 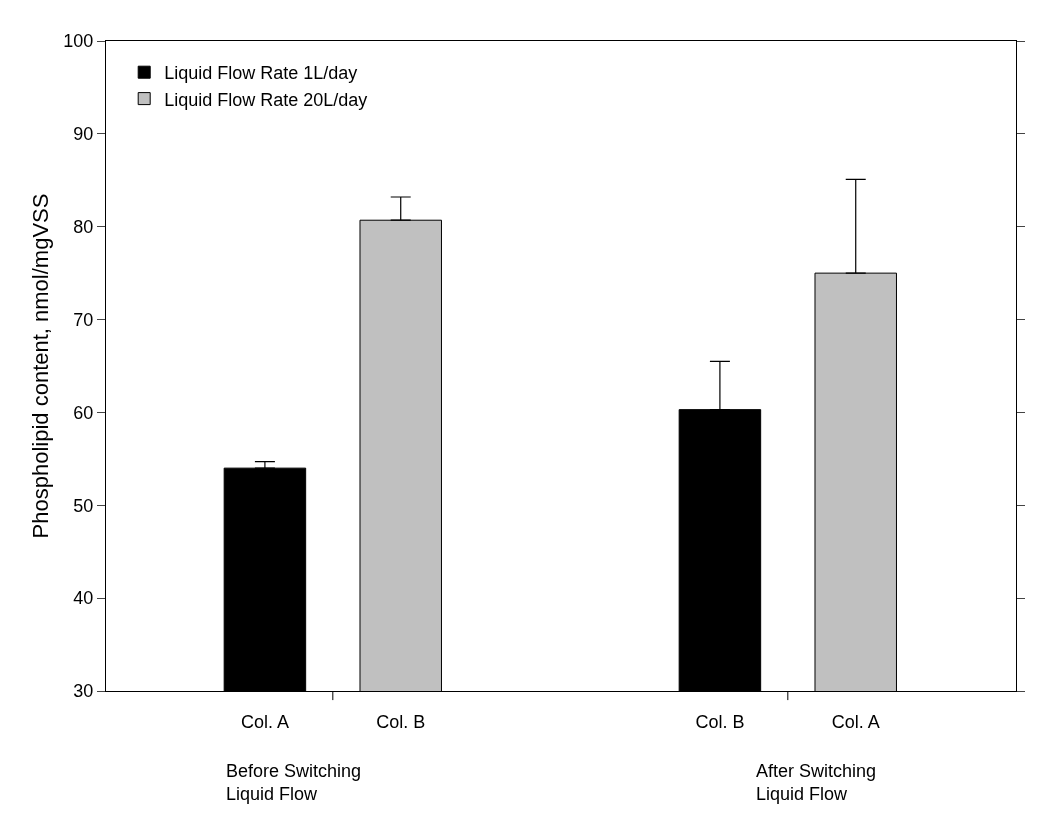 I want to click on text: After Switching Liquid Flow, so click(x=816, y=783).